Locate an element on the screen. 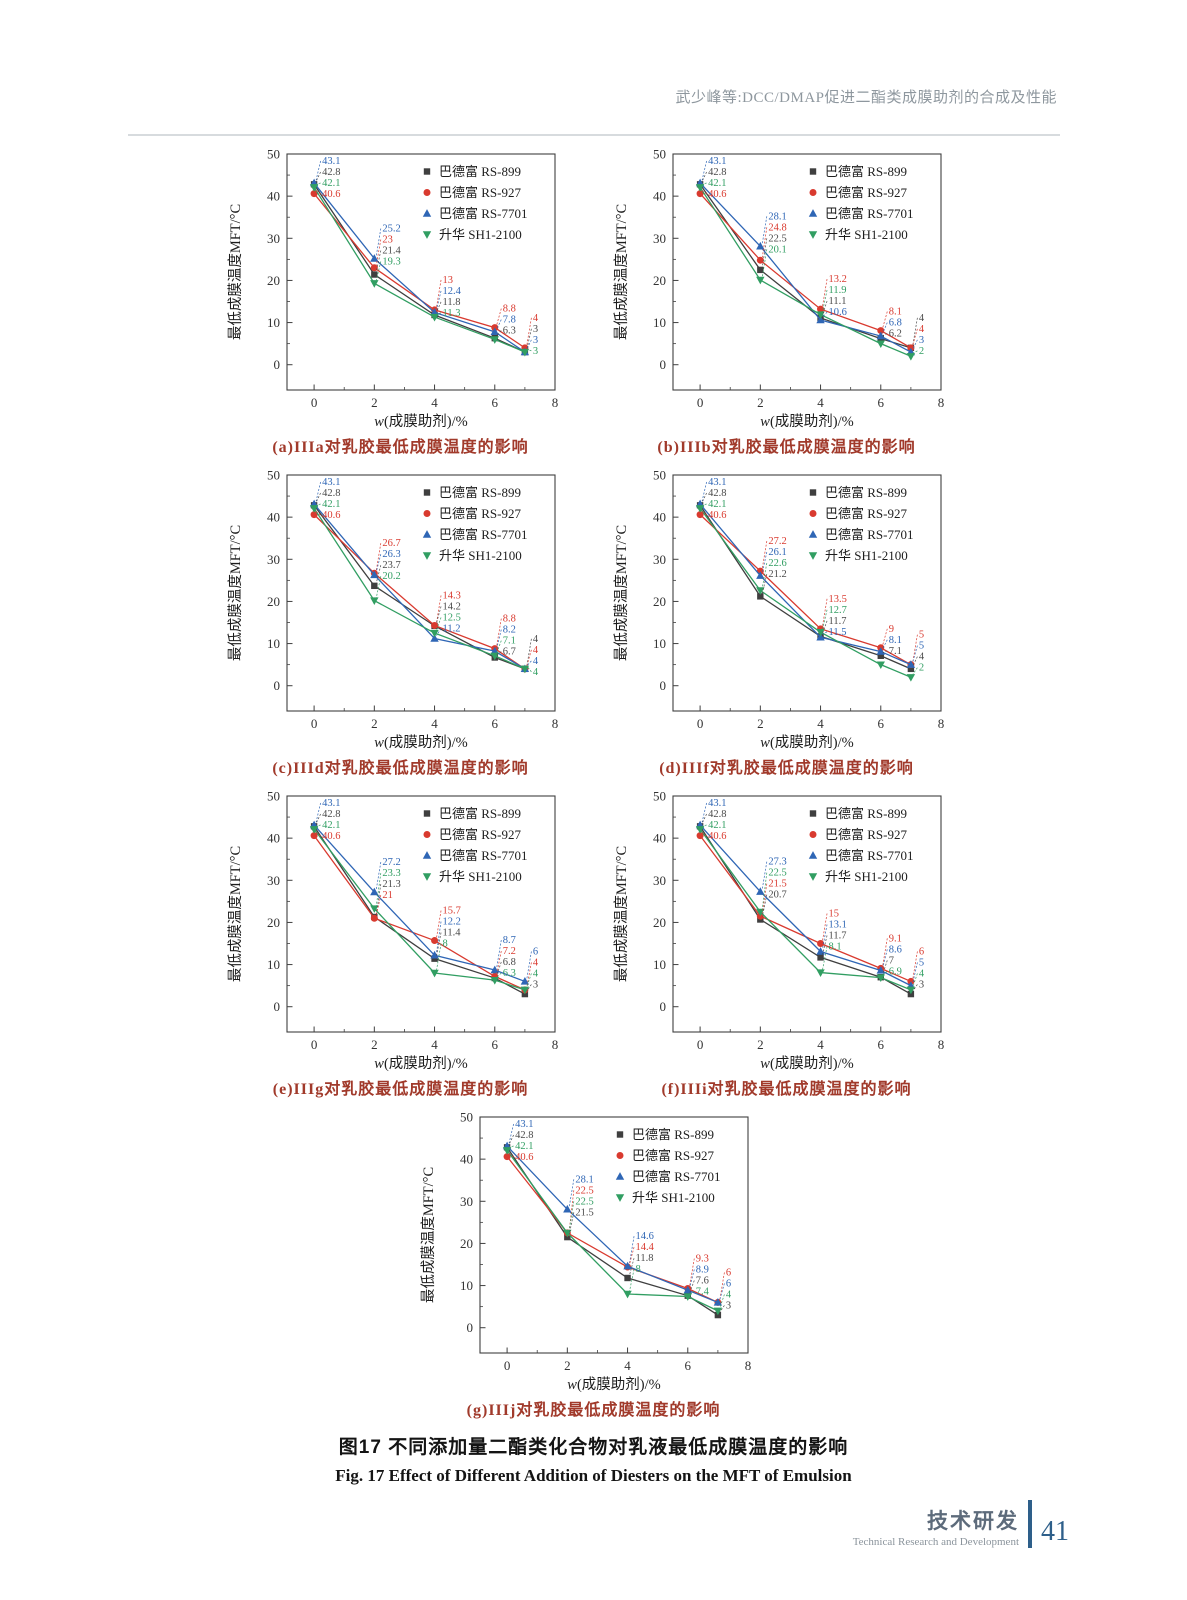 This screenshot has height=1600, width=1187. footer-section-zh: 技术研发 is located at coordinates (973, 1521).